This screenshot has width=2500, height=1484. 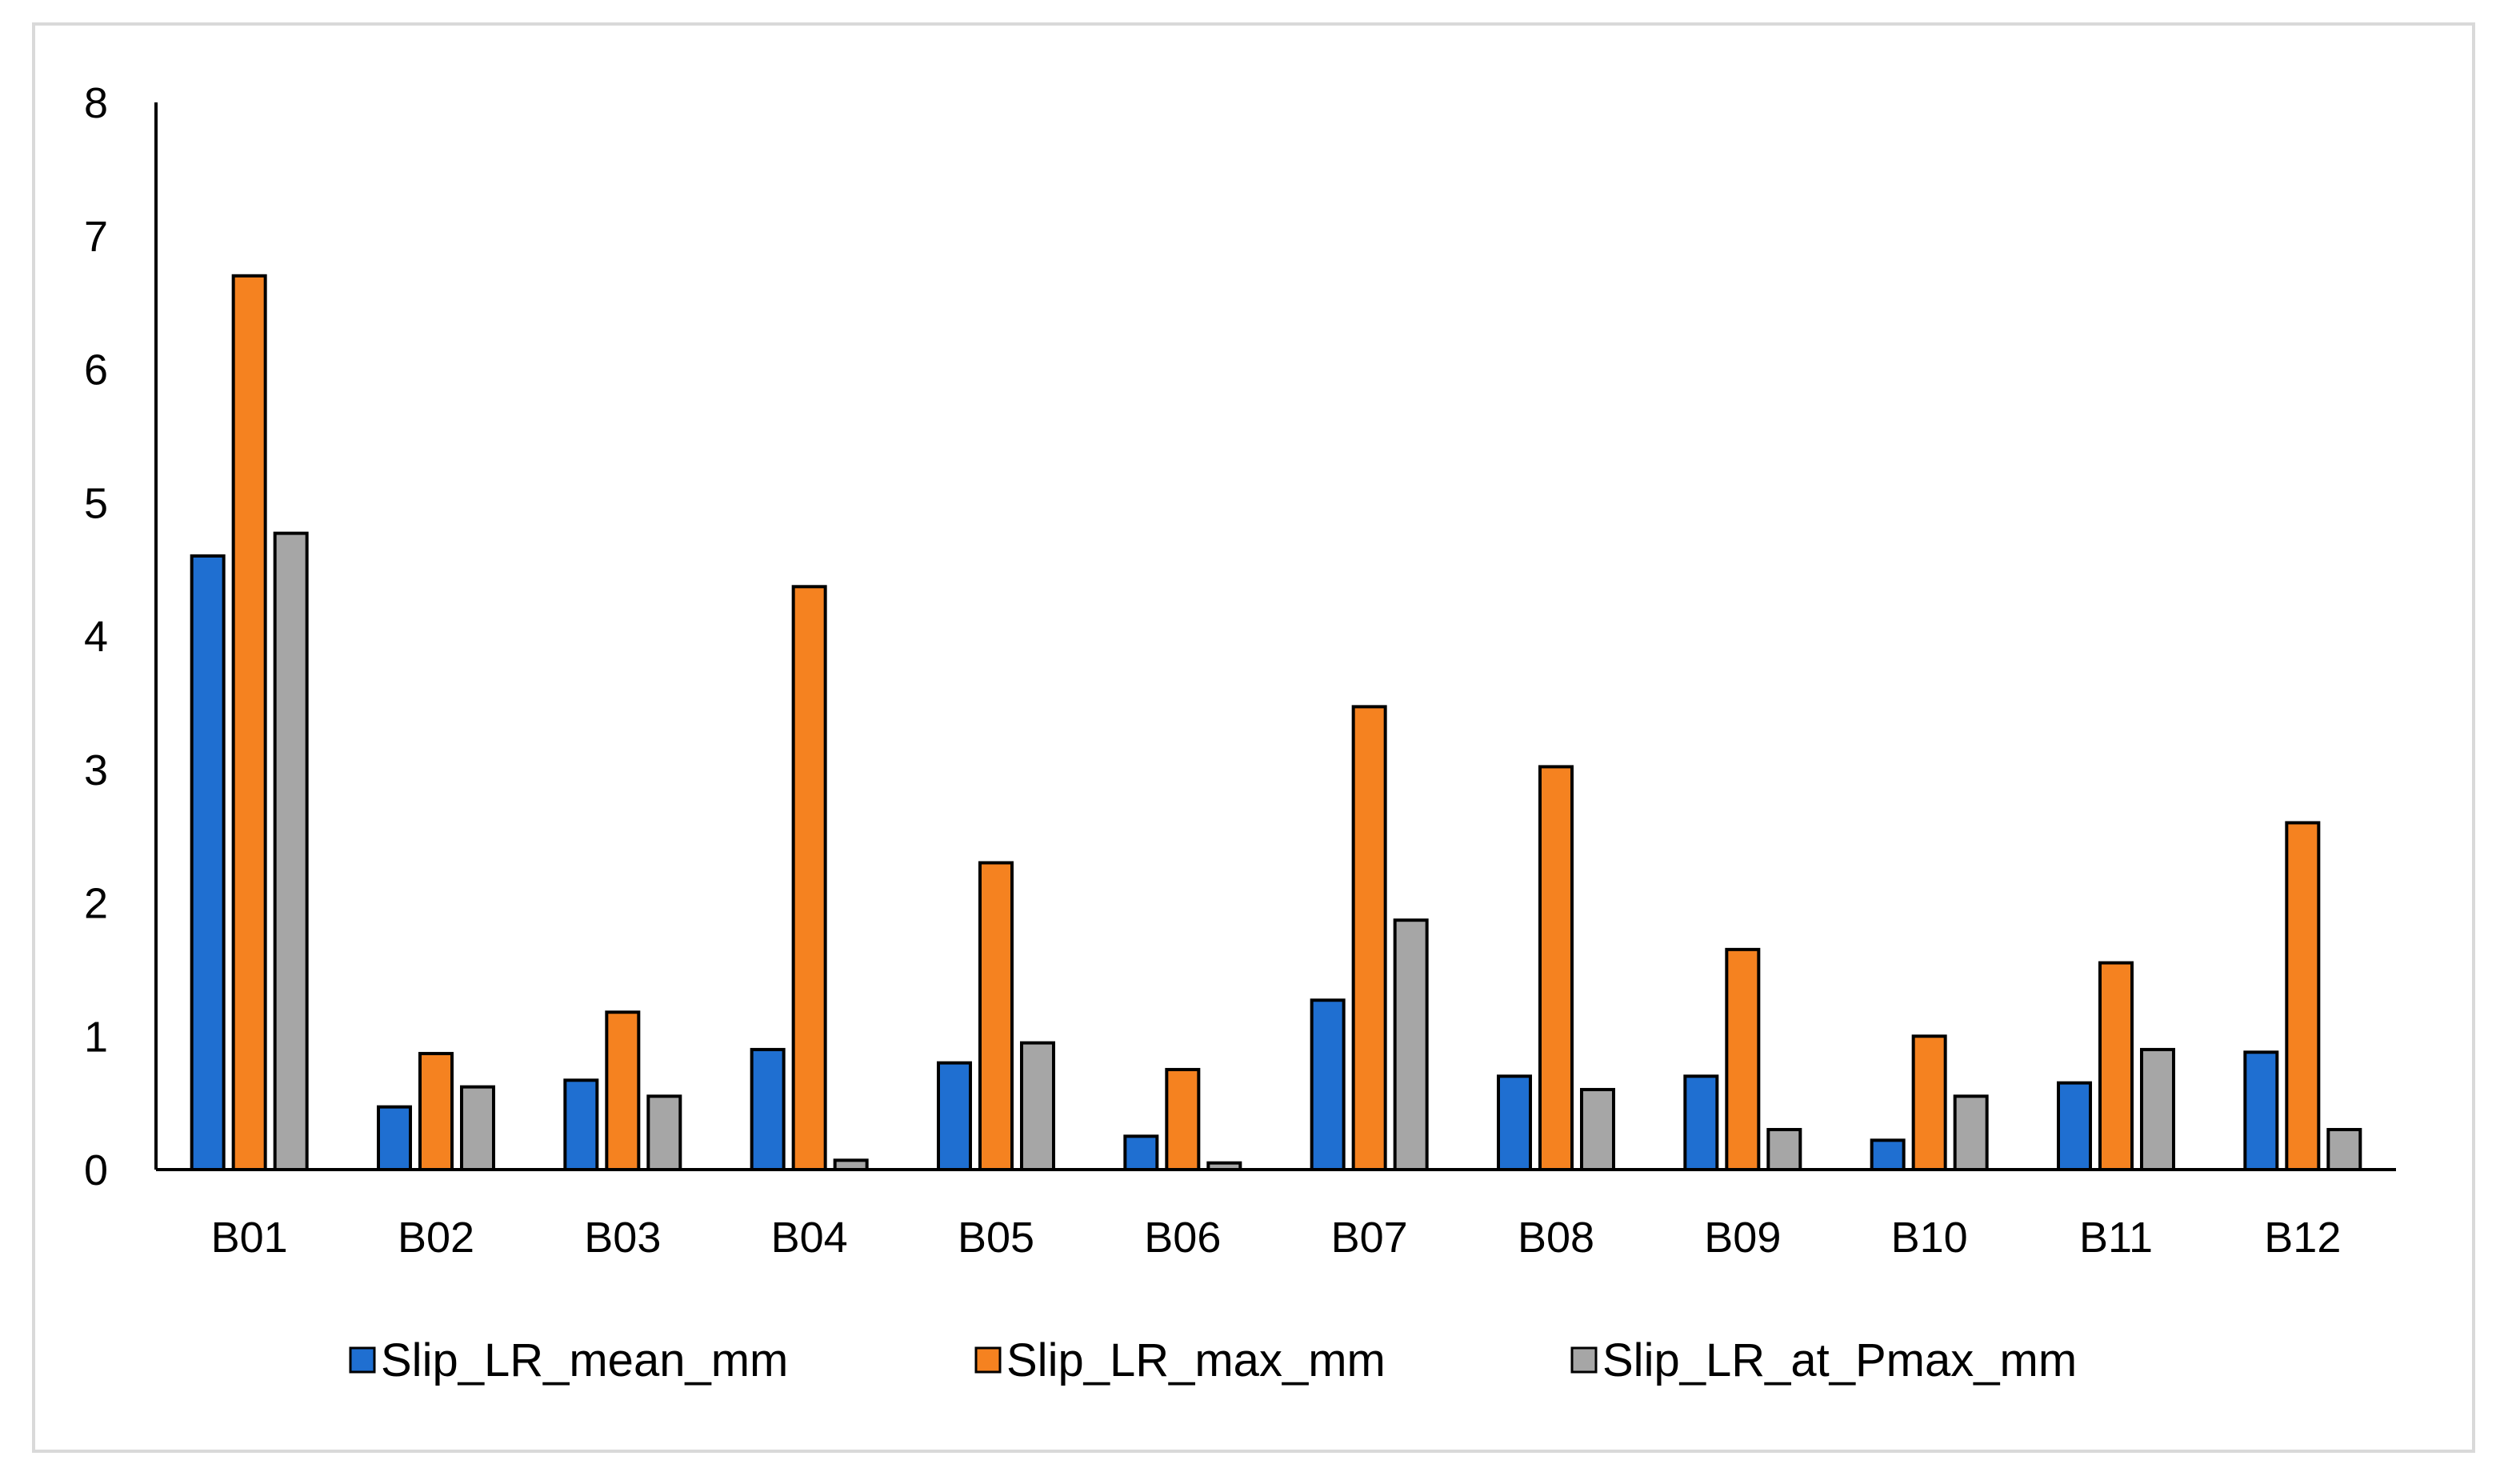 What do you see at coordinates (581, 1124) in the screenshot?
I see `bar-Slip_LR_mean_mm-B03` at bounding box center [581, 1124].